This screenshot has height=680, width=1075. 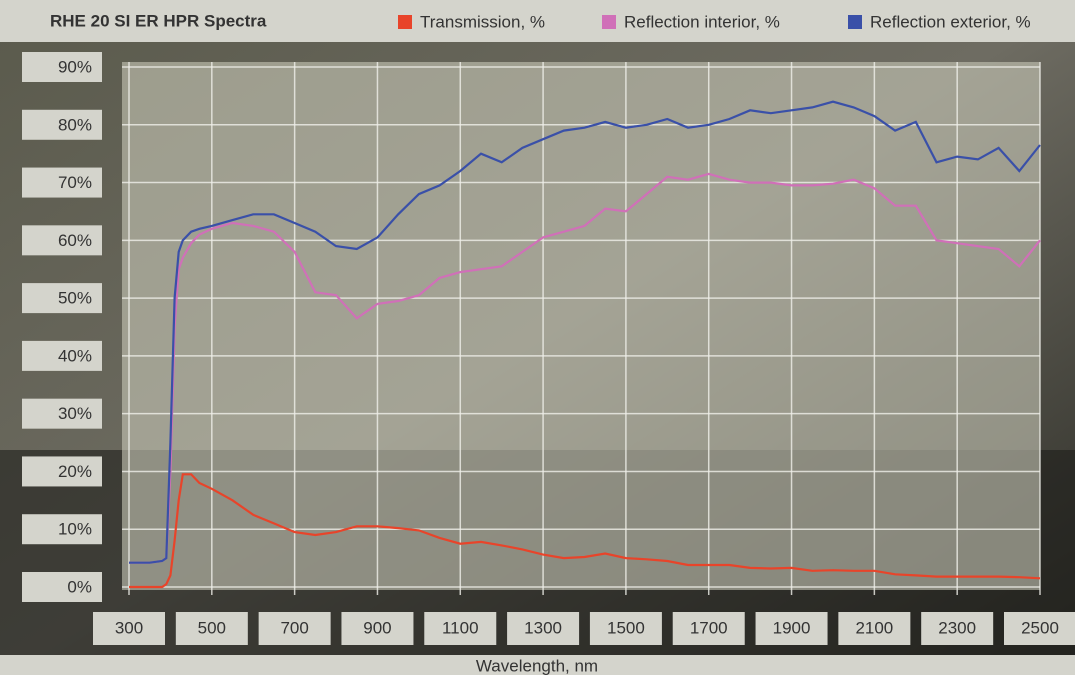 What do you see at coordinates (75, 66) in the screenshot?
I see `y-tick-label: 90%` at bounding box center [75, 66].